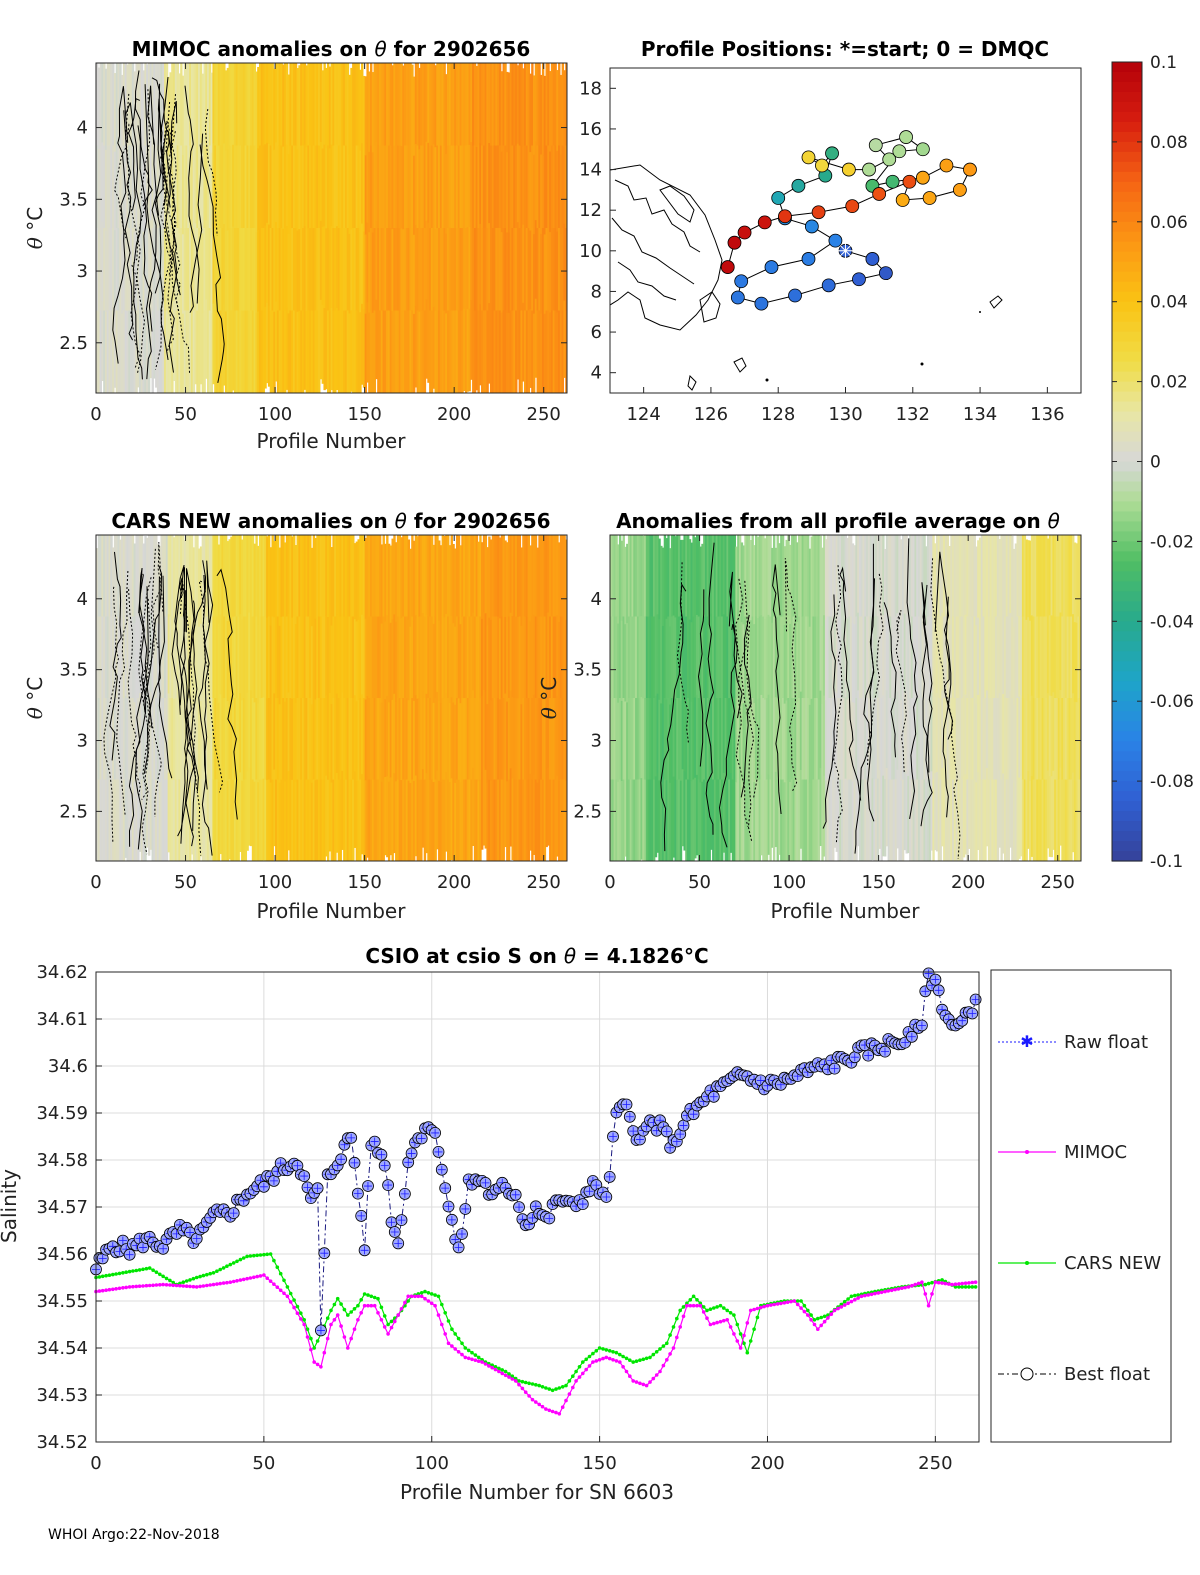 The width and height of the screenshot is (1200, 1575). What do you see at coordinates (767, 1463) in the screenshot?
I see `x-tick-label: 200` at bounding box center [767, 1463].